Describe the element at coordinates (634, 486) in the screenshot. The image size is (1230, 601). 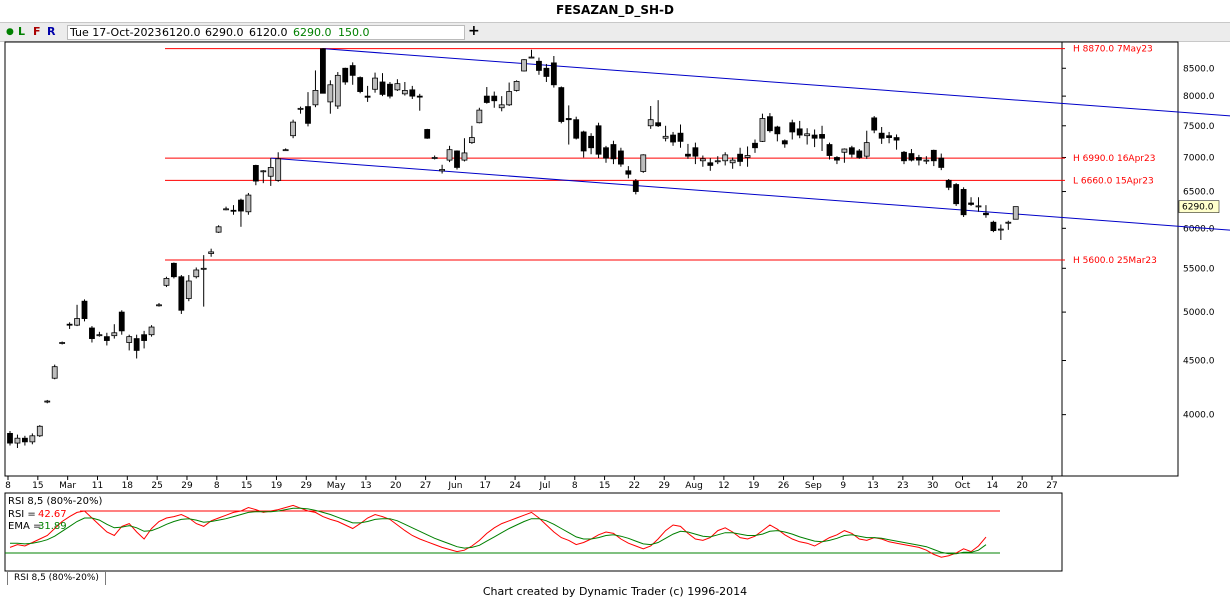
I see `x-tick-label: 22` at that location.